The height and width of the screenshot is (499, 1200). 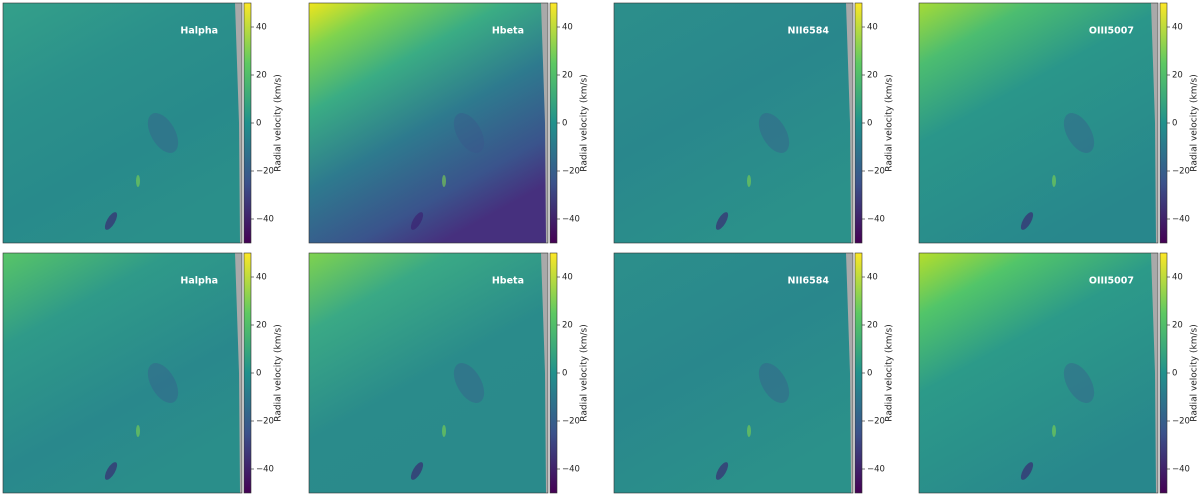 I want to click on panel: NII6584 −40 −20 0 20 40 Radial velocity (km/s), so click(x=754, y=123).